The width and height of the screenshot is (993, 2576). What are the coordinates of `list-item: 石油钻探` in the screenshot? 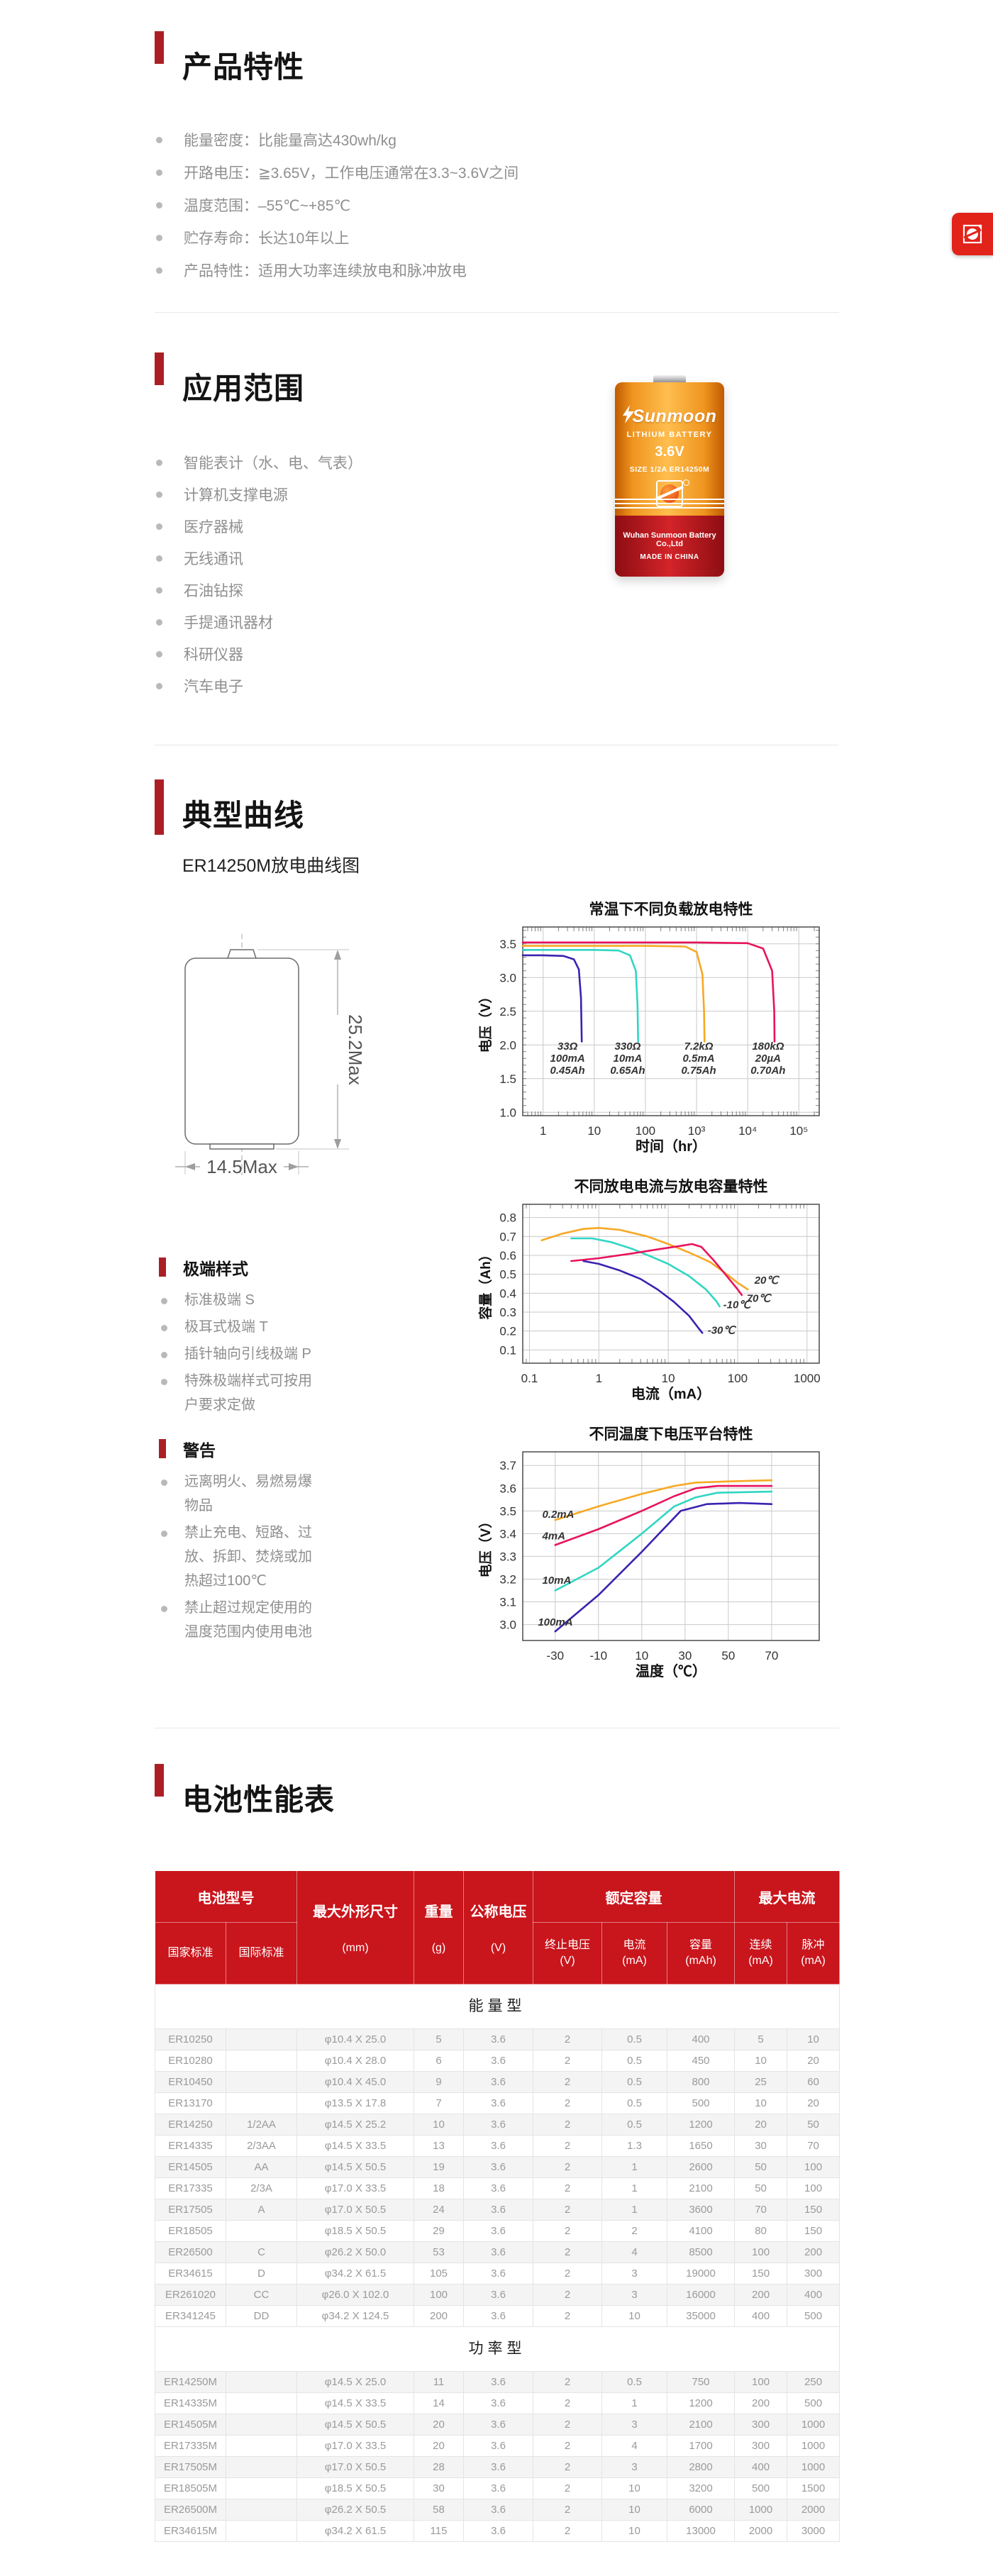 It's located at (497, 590).